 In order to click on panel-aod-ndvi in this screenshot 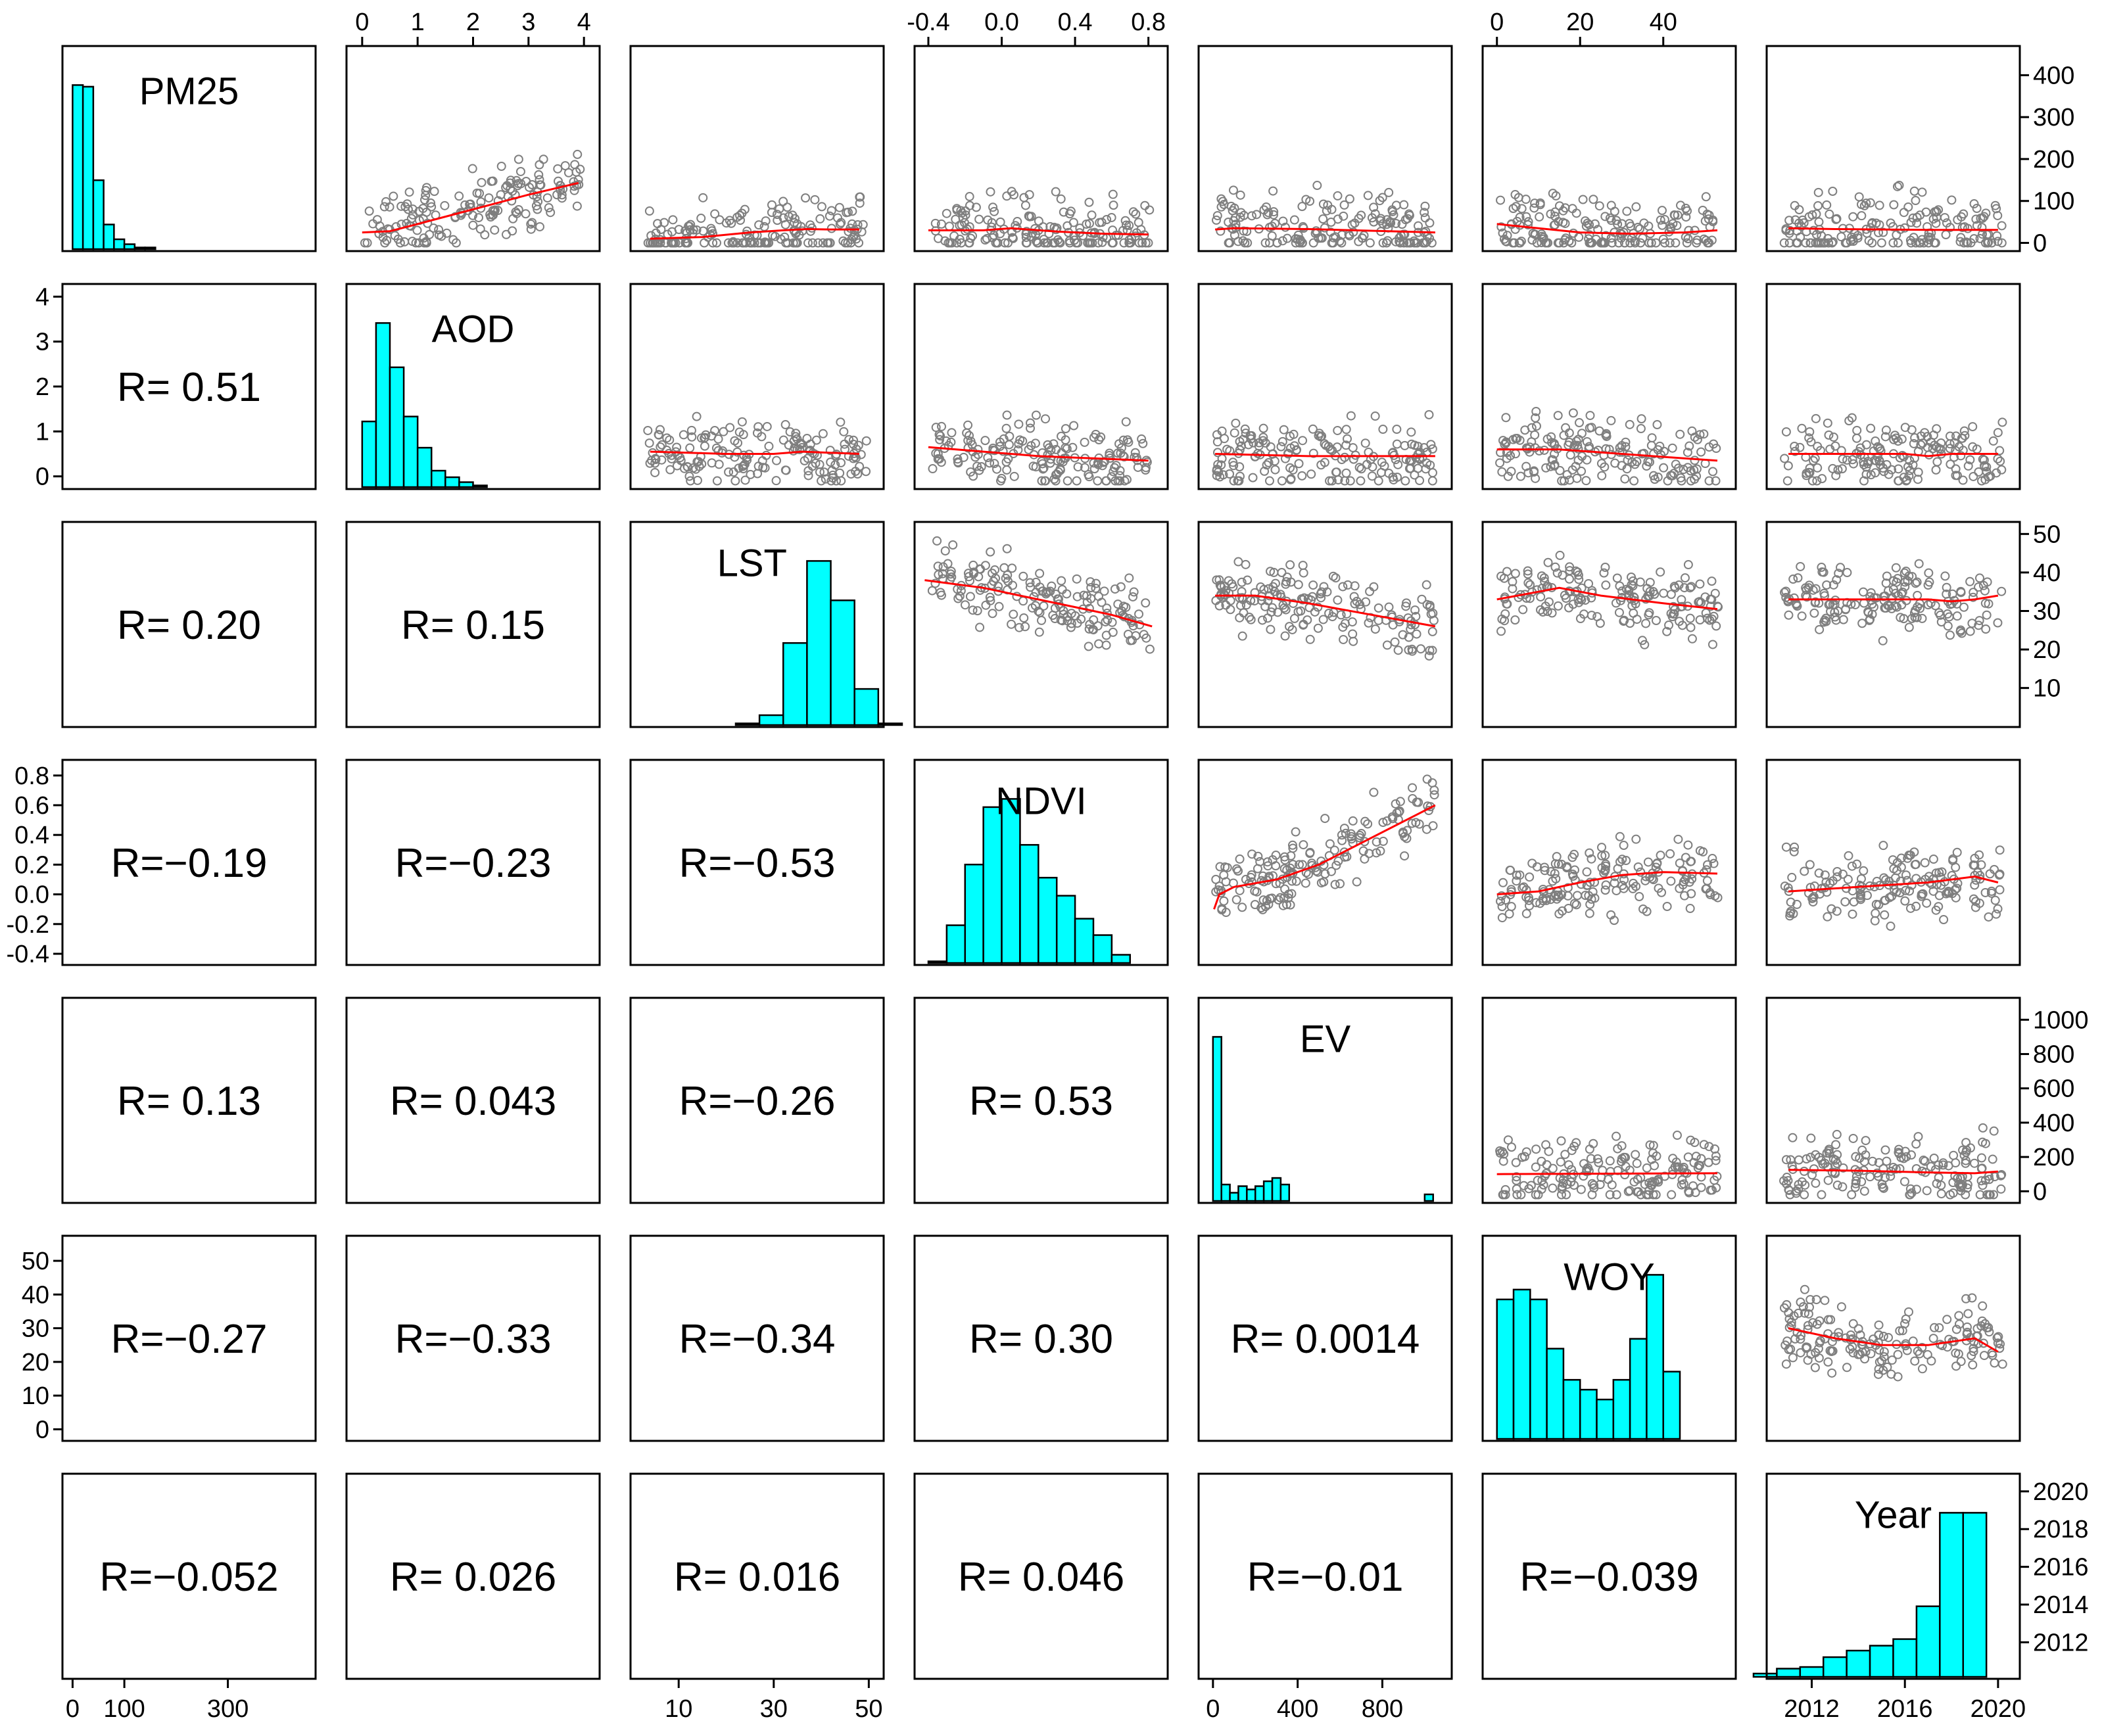, I will do `click(1041, 387)`.